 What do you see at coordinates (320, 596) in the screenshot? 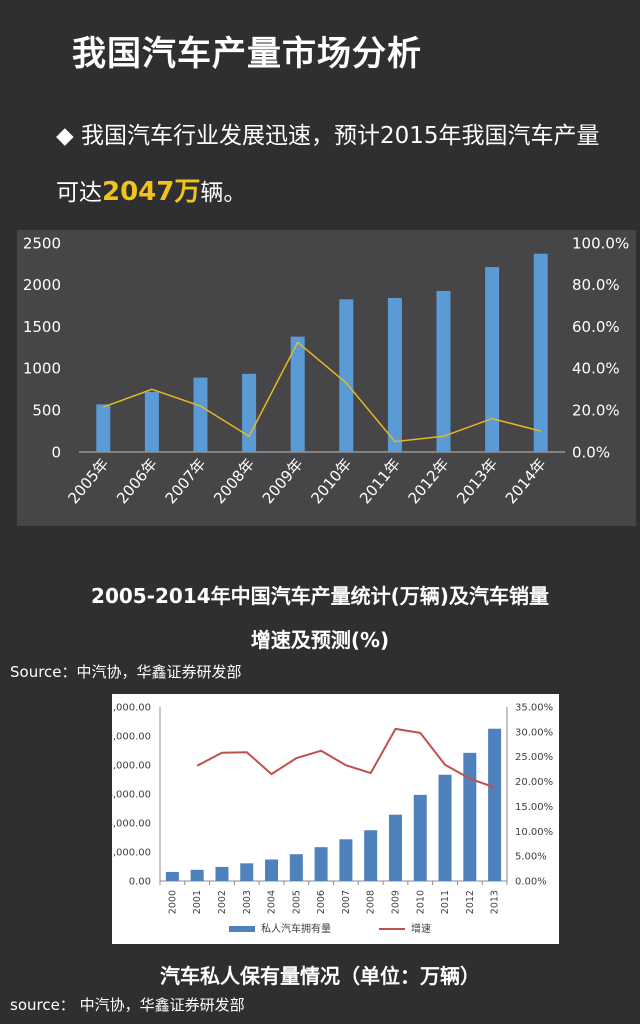
I see `chart-1-caption-line-1: 2005-2014年中国汽车产量统计(万辆)及汽车销量` at bounding box center [320, 596].